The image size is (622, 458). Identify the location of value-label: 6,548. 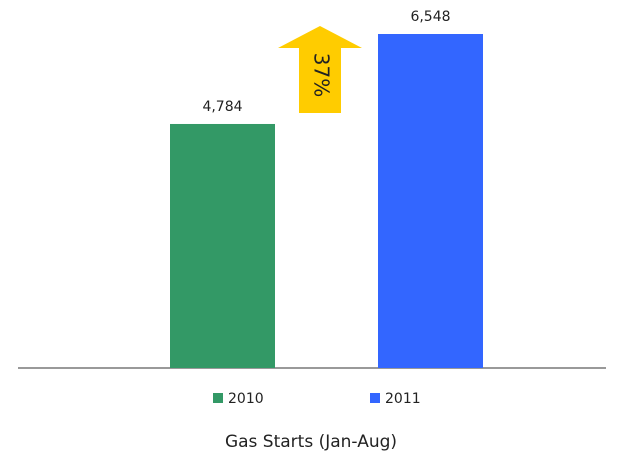
(430, 17).